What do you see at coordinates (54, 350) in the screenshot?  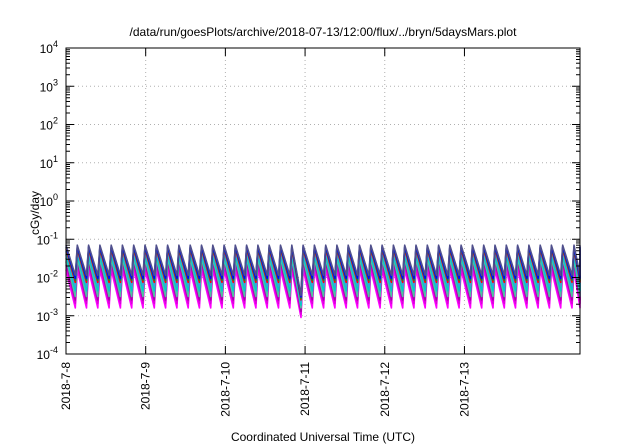 I see `y-tick-exponent: -4` at bounding box center [54, 350].